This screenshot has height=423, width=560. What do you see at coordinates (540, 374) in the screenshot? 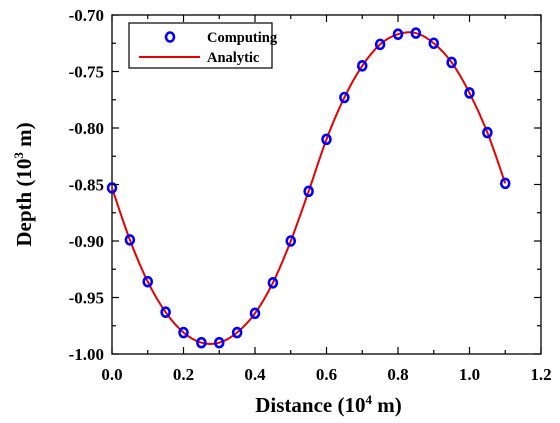
I see `x-tick-label: 1.2` at bounding box center [540, 374].